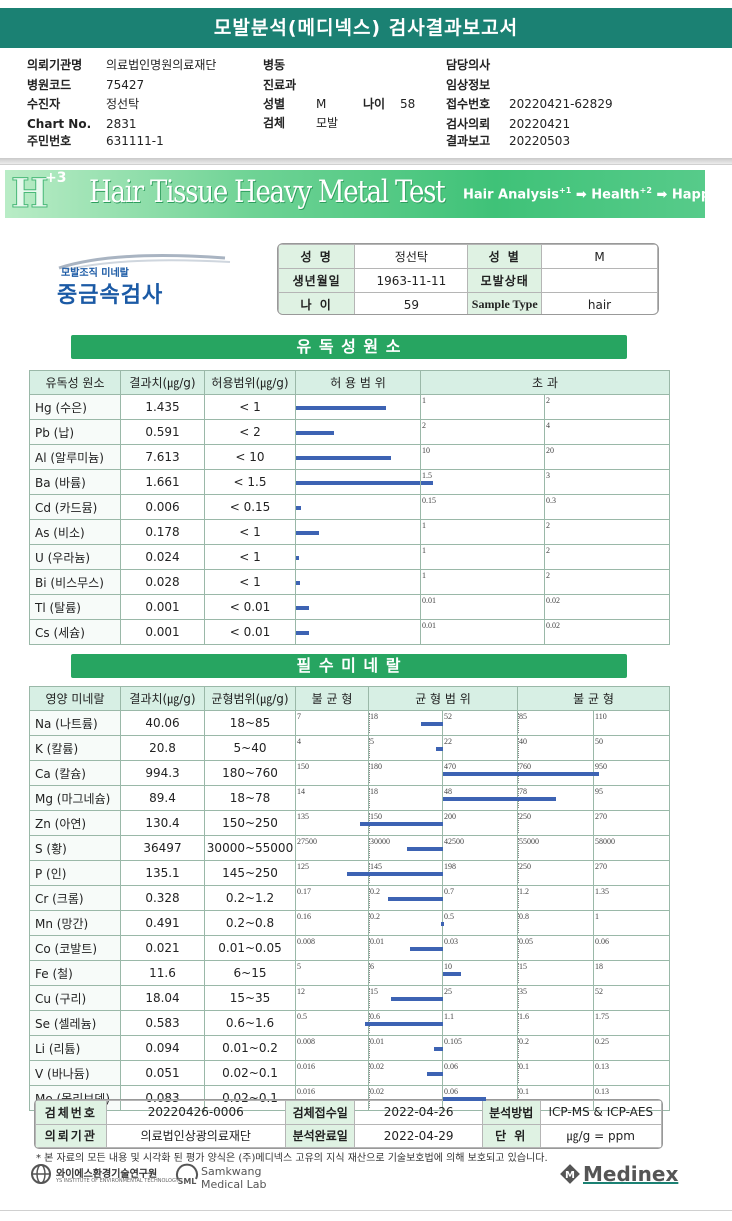 The height and width of the screenshot is (1221, 732). What do you see at coordinates (303, 766) in the screenshot?
I see `tick-label: 150` at bounding box center [303, 766].